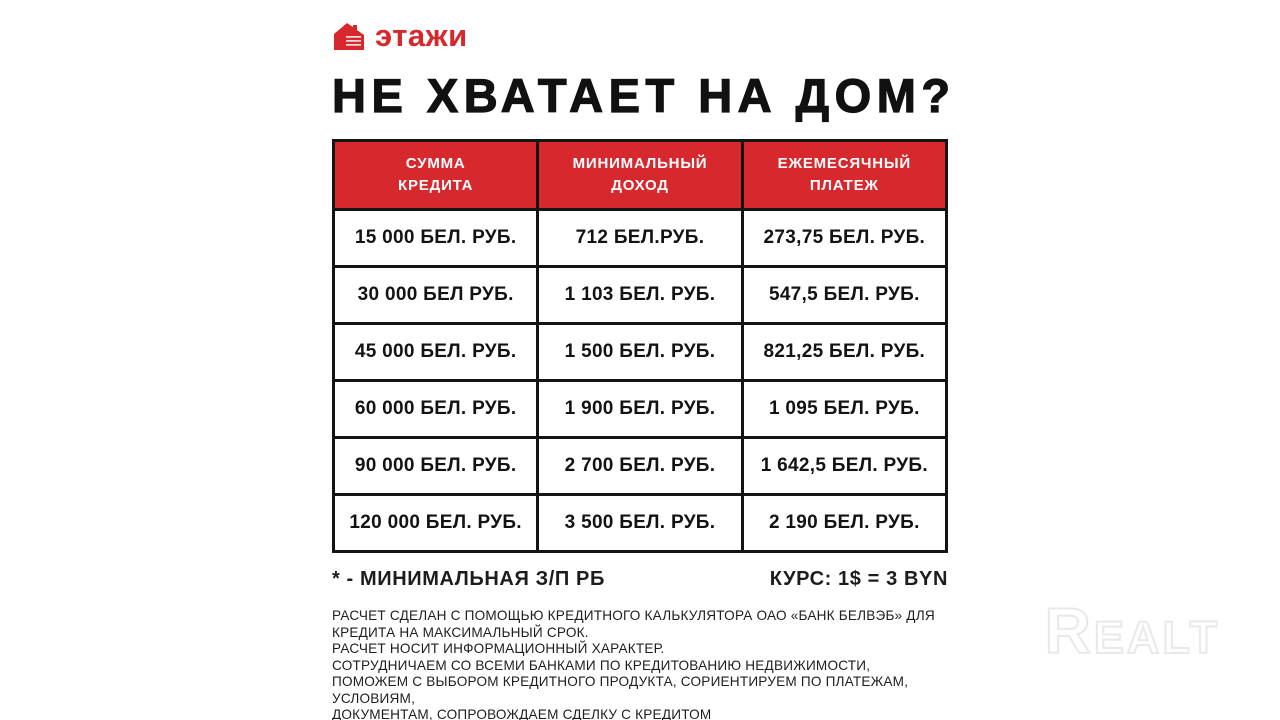 The image size is (1280, 720). Describe the element at coordinates (858, 579) in the screenshot. I see `exchange-rate: КУРС: 1$ = 3 BYN` at that location.